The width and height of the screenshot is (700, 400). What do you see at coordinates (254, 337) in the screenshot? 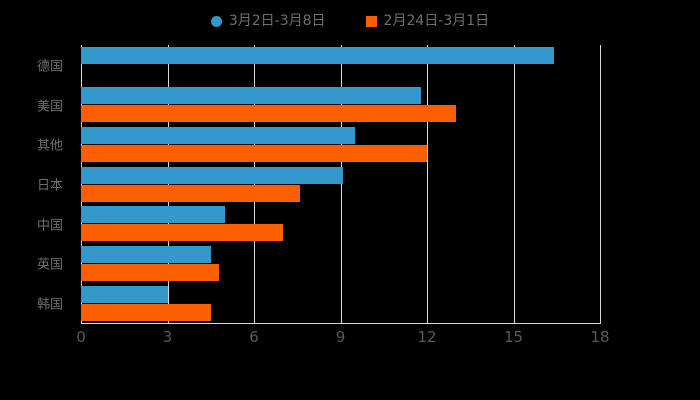
I see `x-axis-tick-label: 6` at bounding box center [254, 337].